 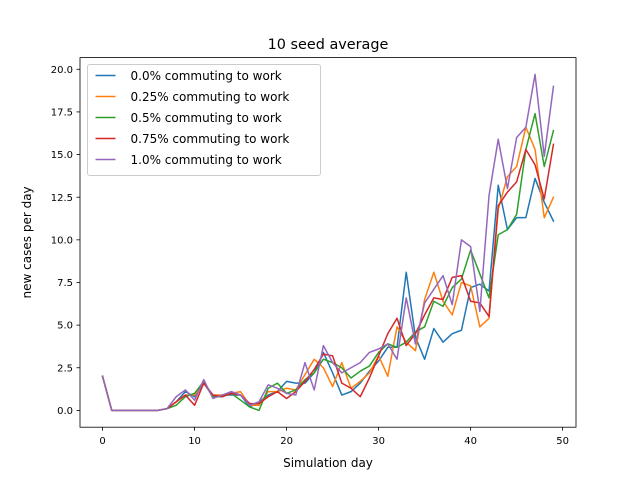 What do you see at coordinates (65, 411) in the screenshot?
I see `y-tick-label: 0.0` at bounding box center [65, 411].